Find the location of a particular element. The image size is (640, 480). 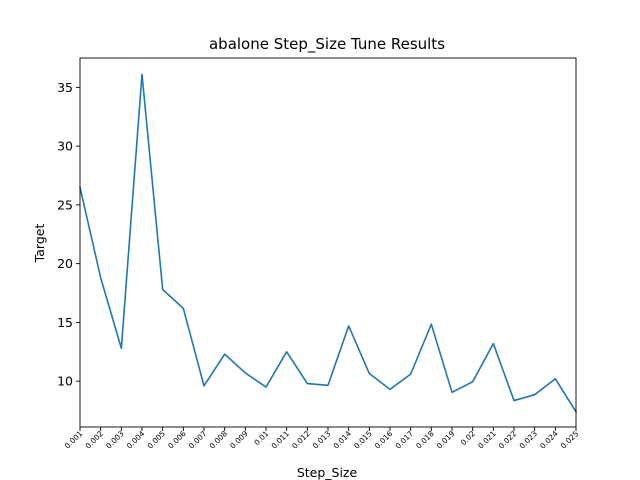

y-tick-label: 25 is located at coordinates (65, 204).